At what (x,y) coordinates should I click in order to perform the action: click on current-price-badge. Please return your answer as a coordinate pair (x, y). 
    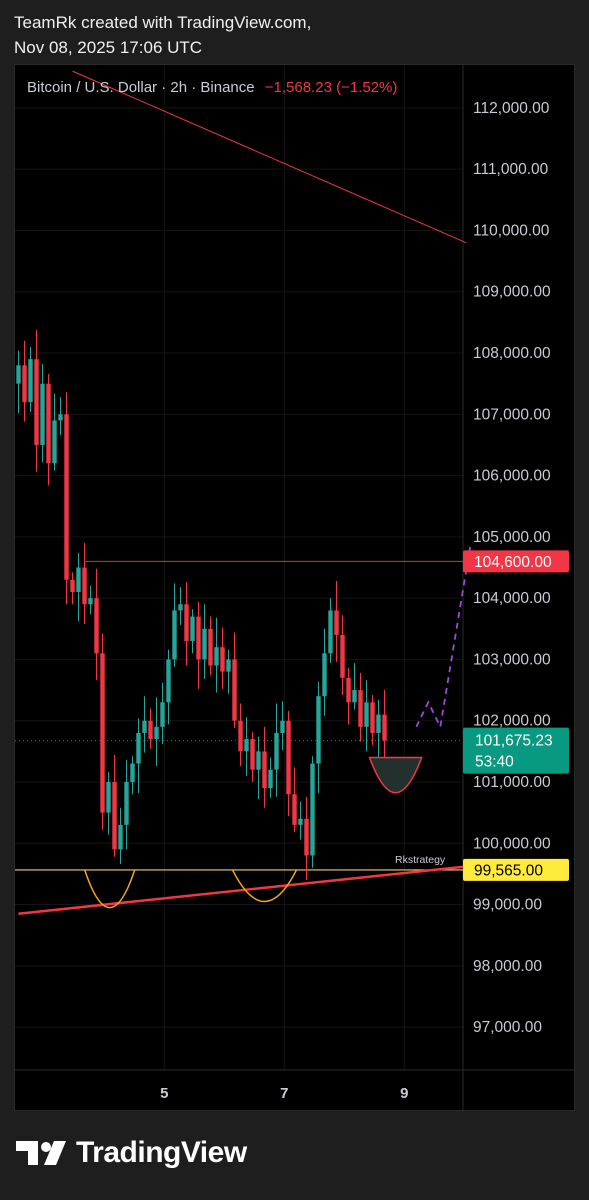
    Looking at the image, I should click on (516, 750).